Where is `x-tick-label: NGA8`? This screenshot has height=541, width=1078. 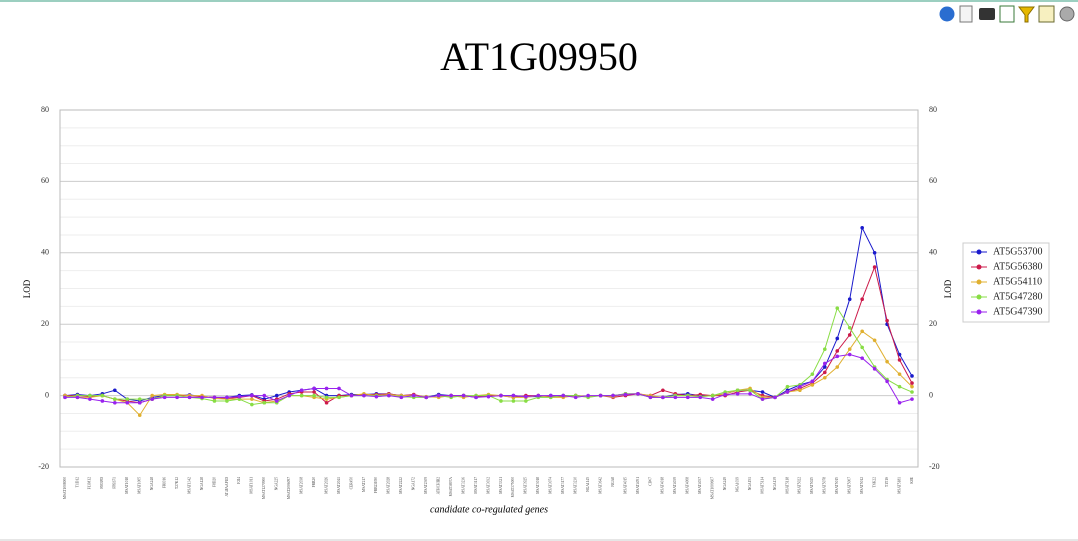 x-tick-label: NGA8 is located at coordinates (613, 482).